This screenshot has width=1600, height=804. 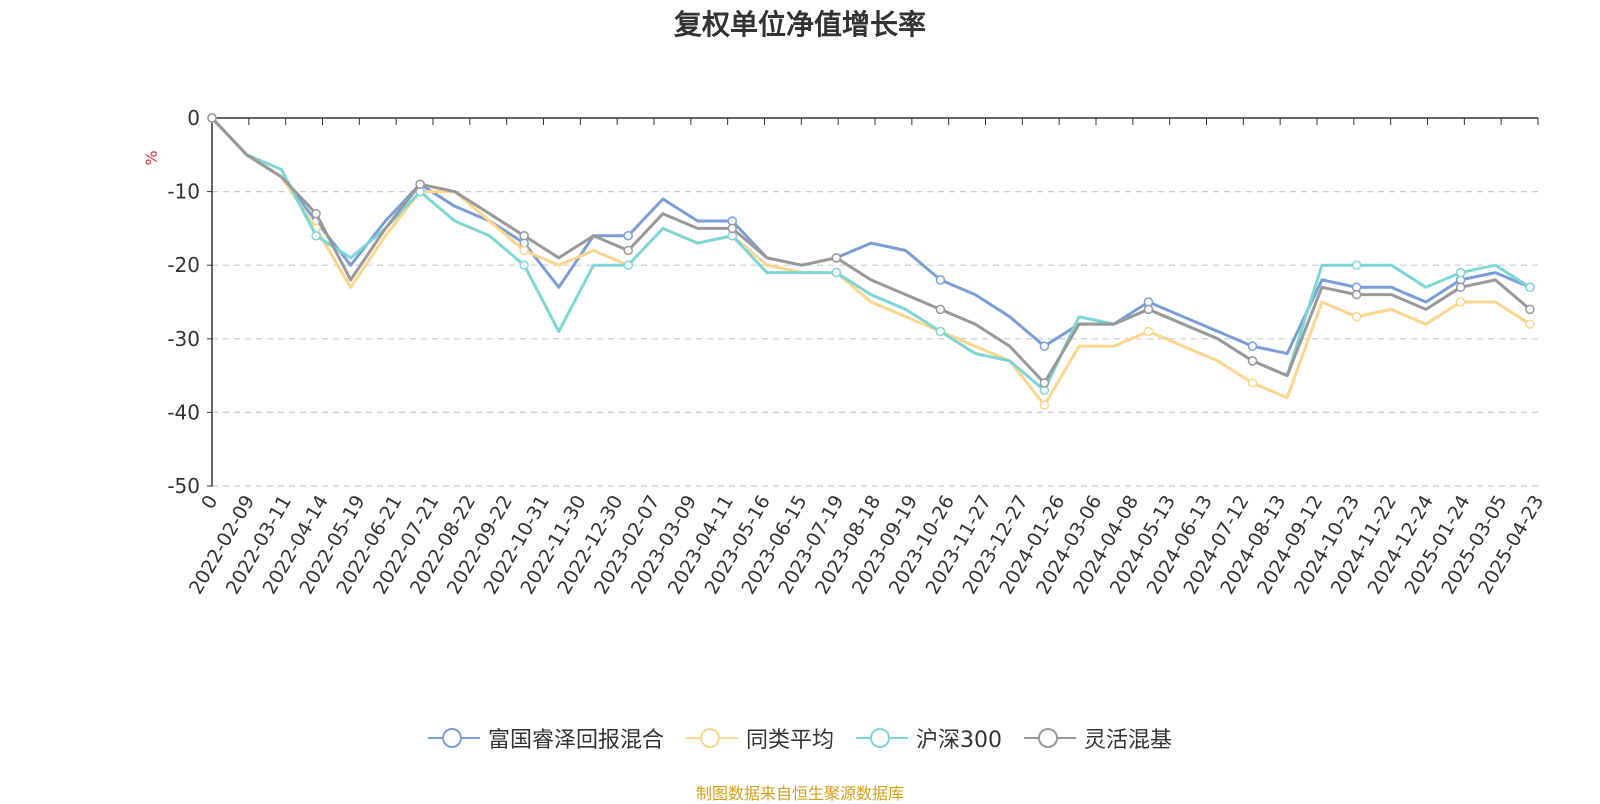 What do you see at coordinates (183, 339) in the screenshot?
I see `y-tick-label: -30` at bounding box center [183, 339].